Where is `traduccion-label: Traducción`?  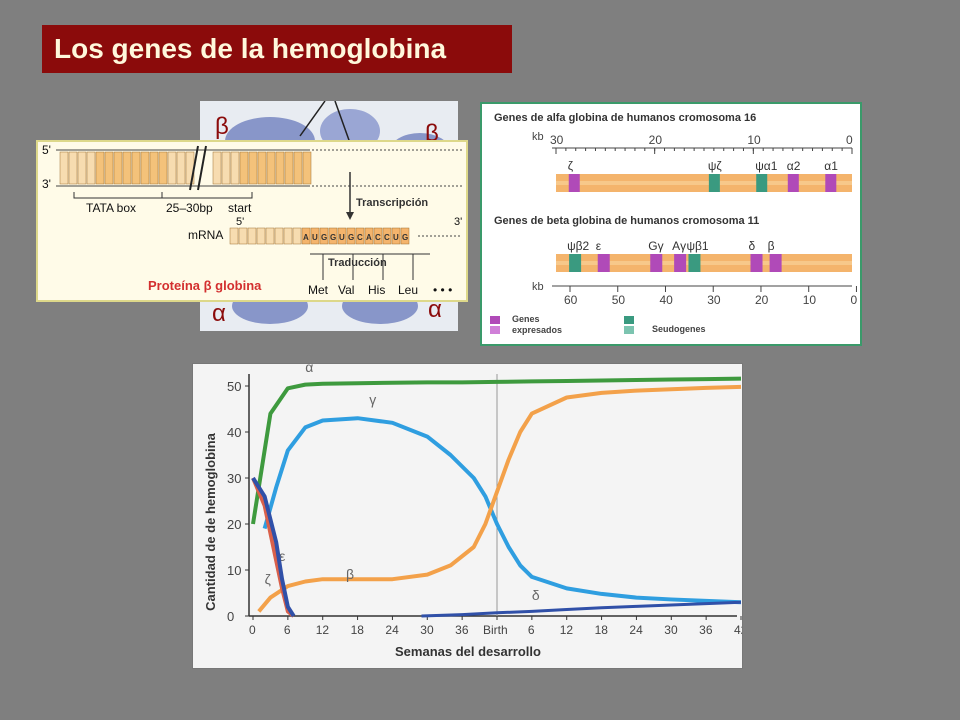 traduccion-label: Traducción is located at coordinates (357, 263).